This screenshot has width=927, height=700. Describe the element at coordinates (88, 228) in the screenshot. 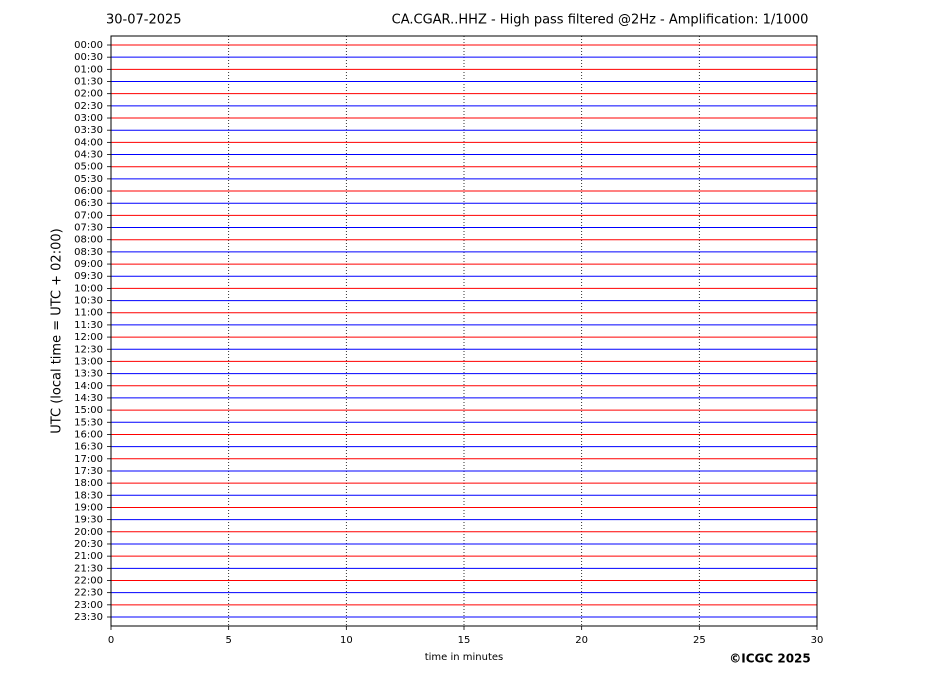

I see `y-tick-label: 07:30` at that location.